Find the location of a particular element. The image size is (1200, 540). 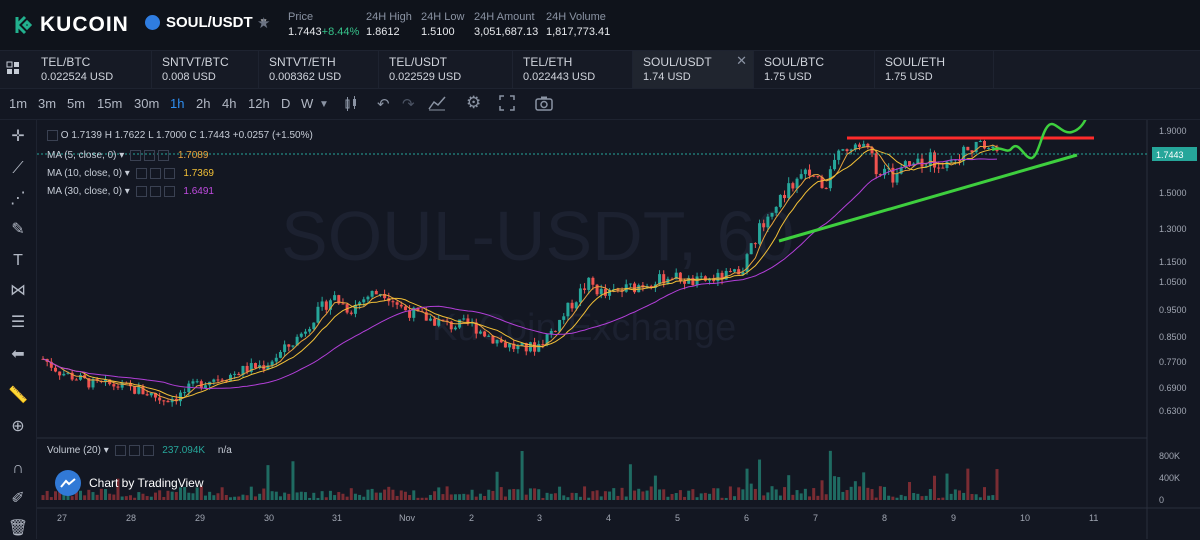

tab-tel-eth: TEL/ETH 0.022443 USD is located at coordinates (573, 69).